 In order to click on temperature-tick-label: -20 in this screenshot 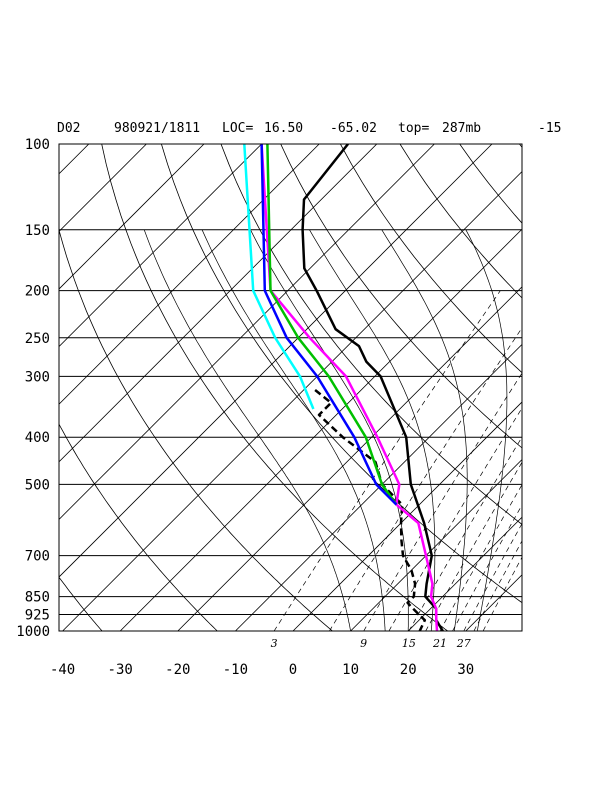, I will do `click(177, 670)`.